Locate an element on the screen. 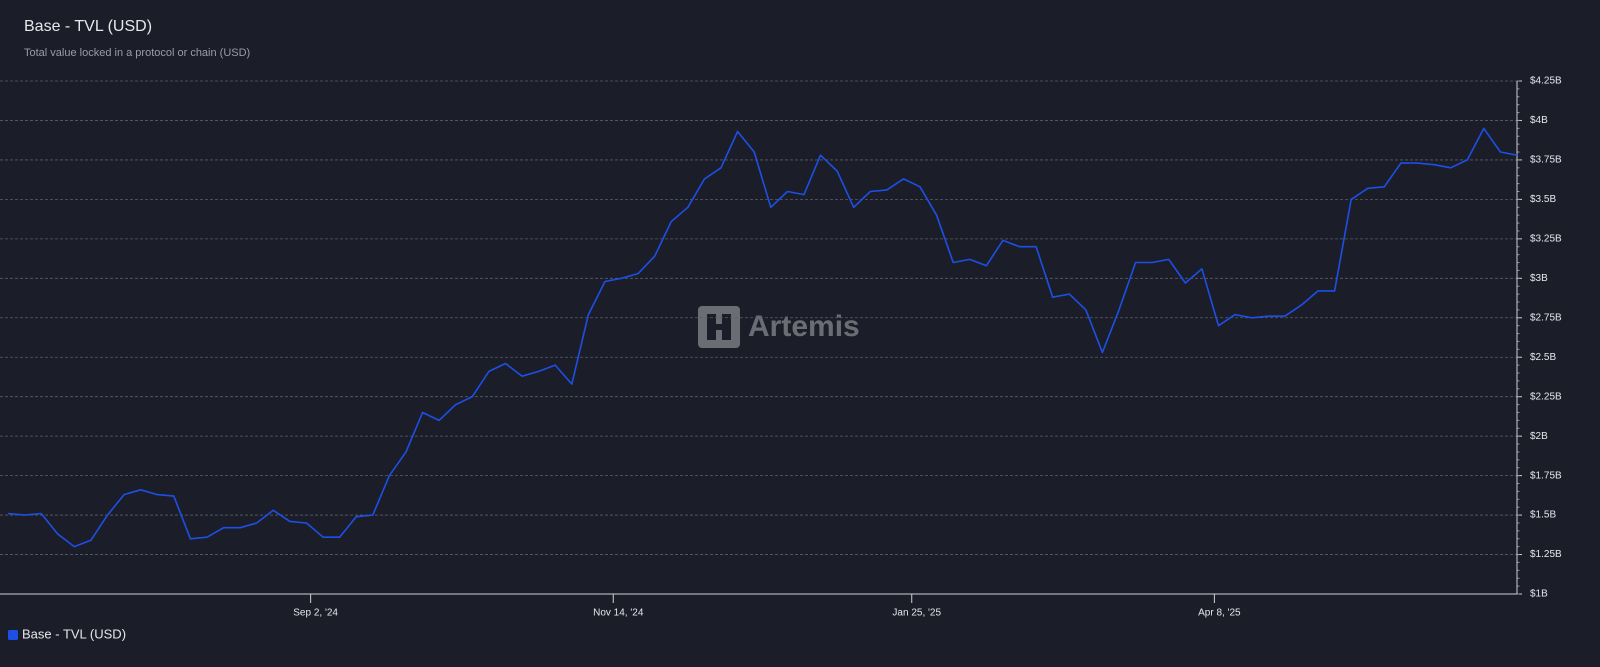 The image size is (1600, 667). y-tick-label: $1.5B is located at coordinates (1543, 515).